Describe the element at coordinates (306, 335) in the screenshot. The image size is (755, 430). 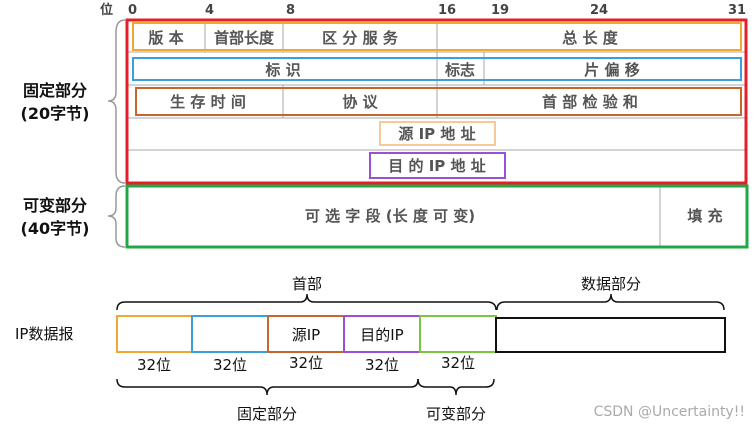
I see `datagram-src: 源IP` at that location.